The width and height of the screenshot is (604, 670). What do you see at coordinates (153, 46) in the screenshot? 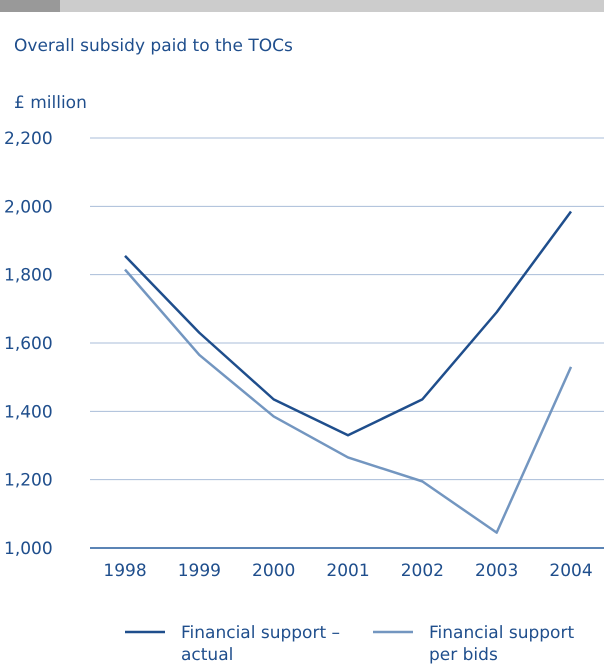
I see `chart-title: Overall subsidy paid to the TOCs` at bounding box center [153, 46].